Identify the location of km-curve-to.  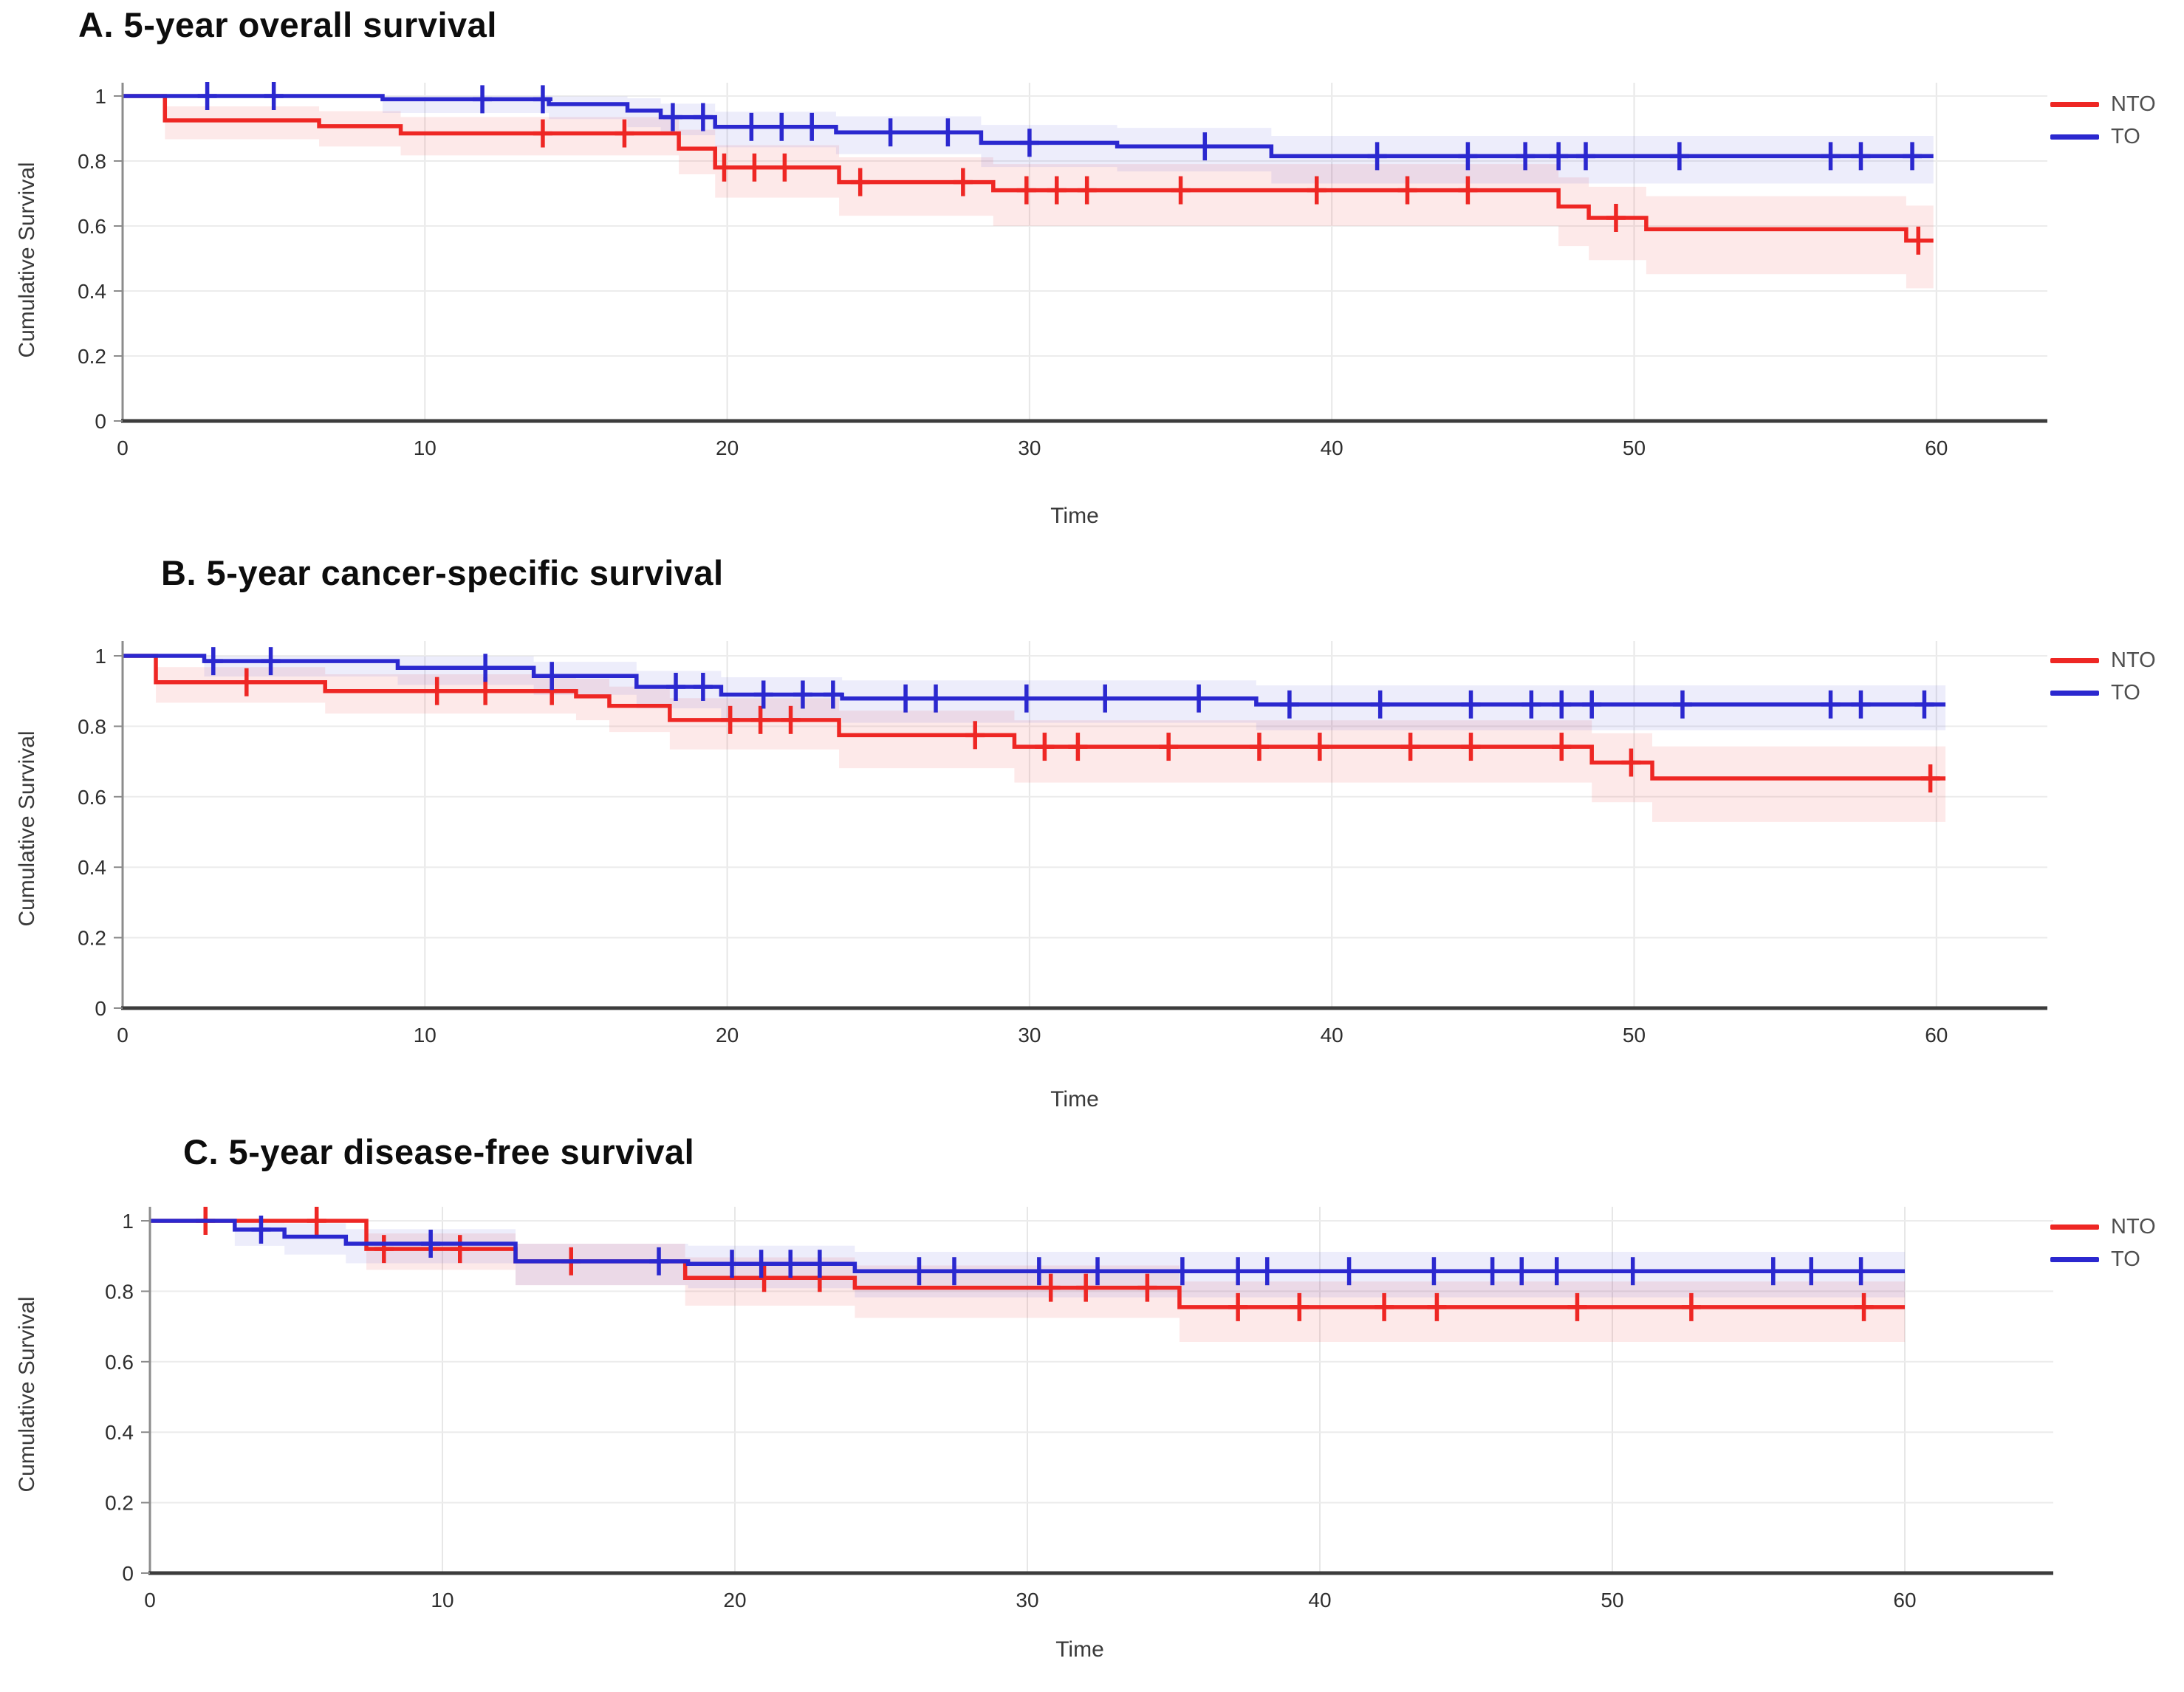
(1034, 680).